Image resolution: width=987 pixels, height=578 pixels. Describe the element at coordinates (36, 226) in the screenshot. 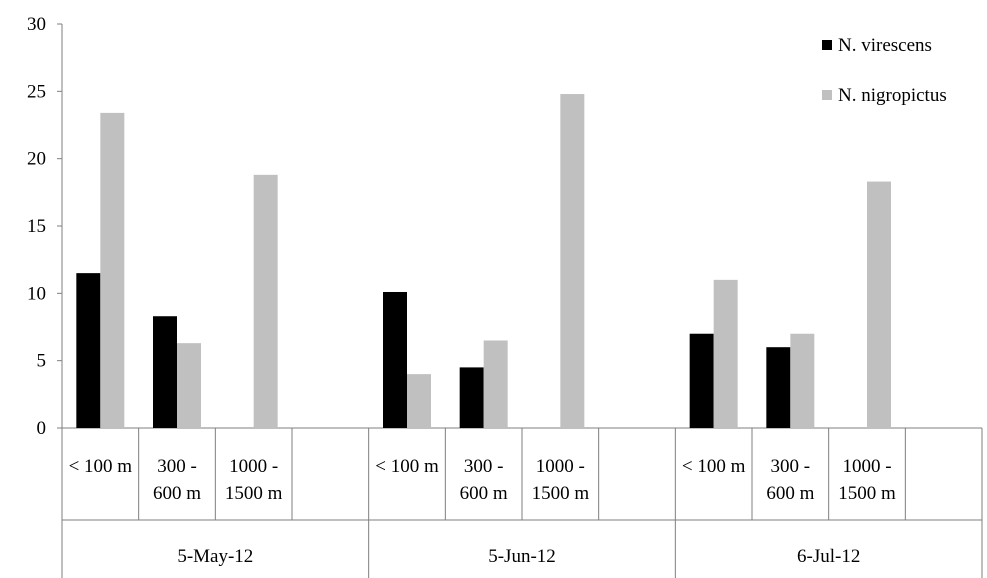

I see `y-tick-label: 15` at that location.